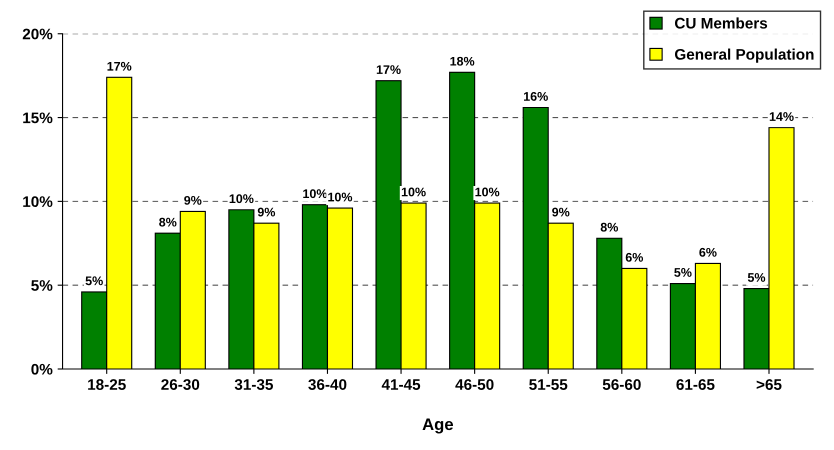  What do you see at coordinates (37, 118) in the screenshot?
I see `y-tick-label: 15%` at bounding box center [37, 118].